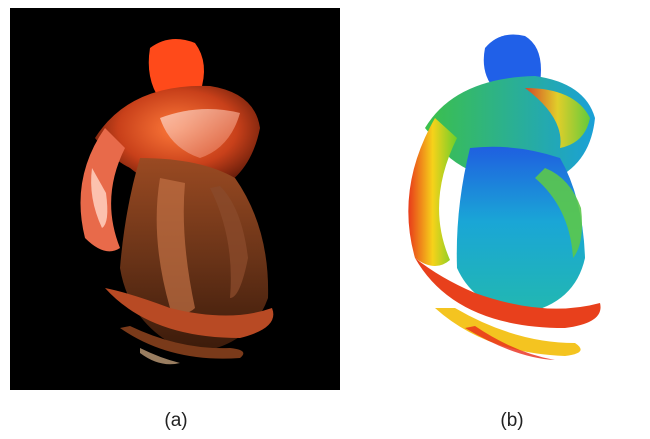 Image resolution: width=650 pixels, height=439 pixels. I want to click on caption-b: (b), so click(512, 420).